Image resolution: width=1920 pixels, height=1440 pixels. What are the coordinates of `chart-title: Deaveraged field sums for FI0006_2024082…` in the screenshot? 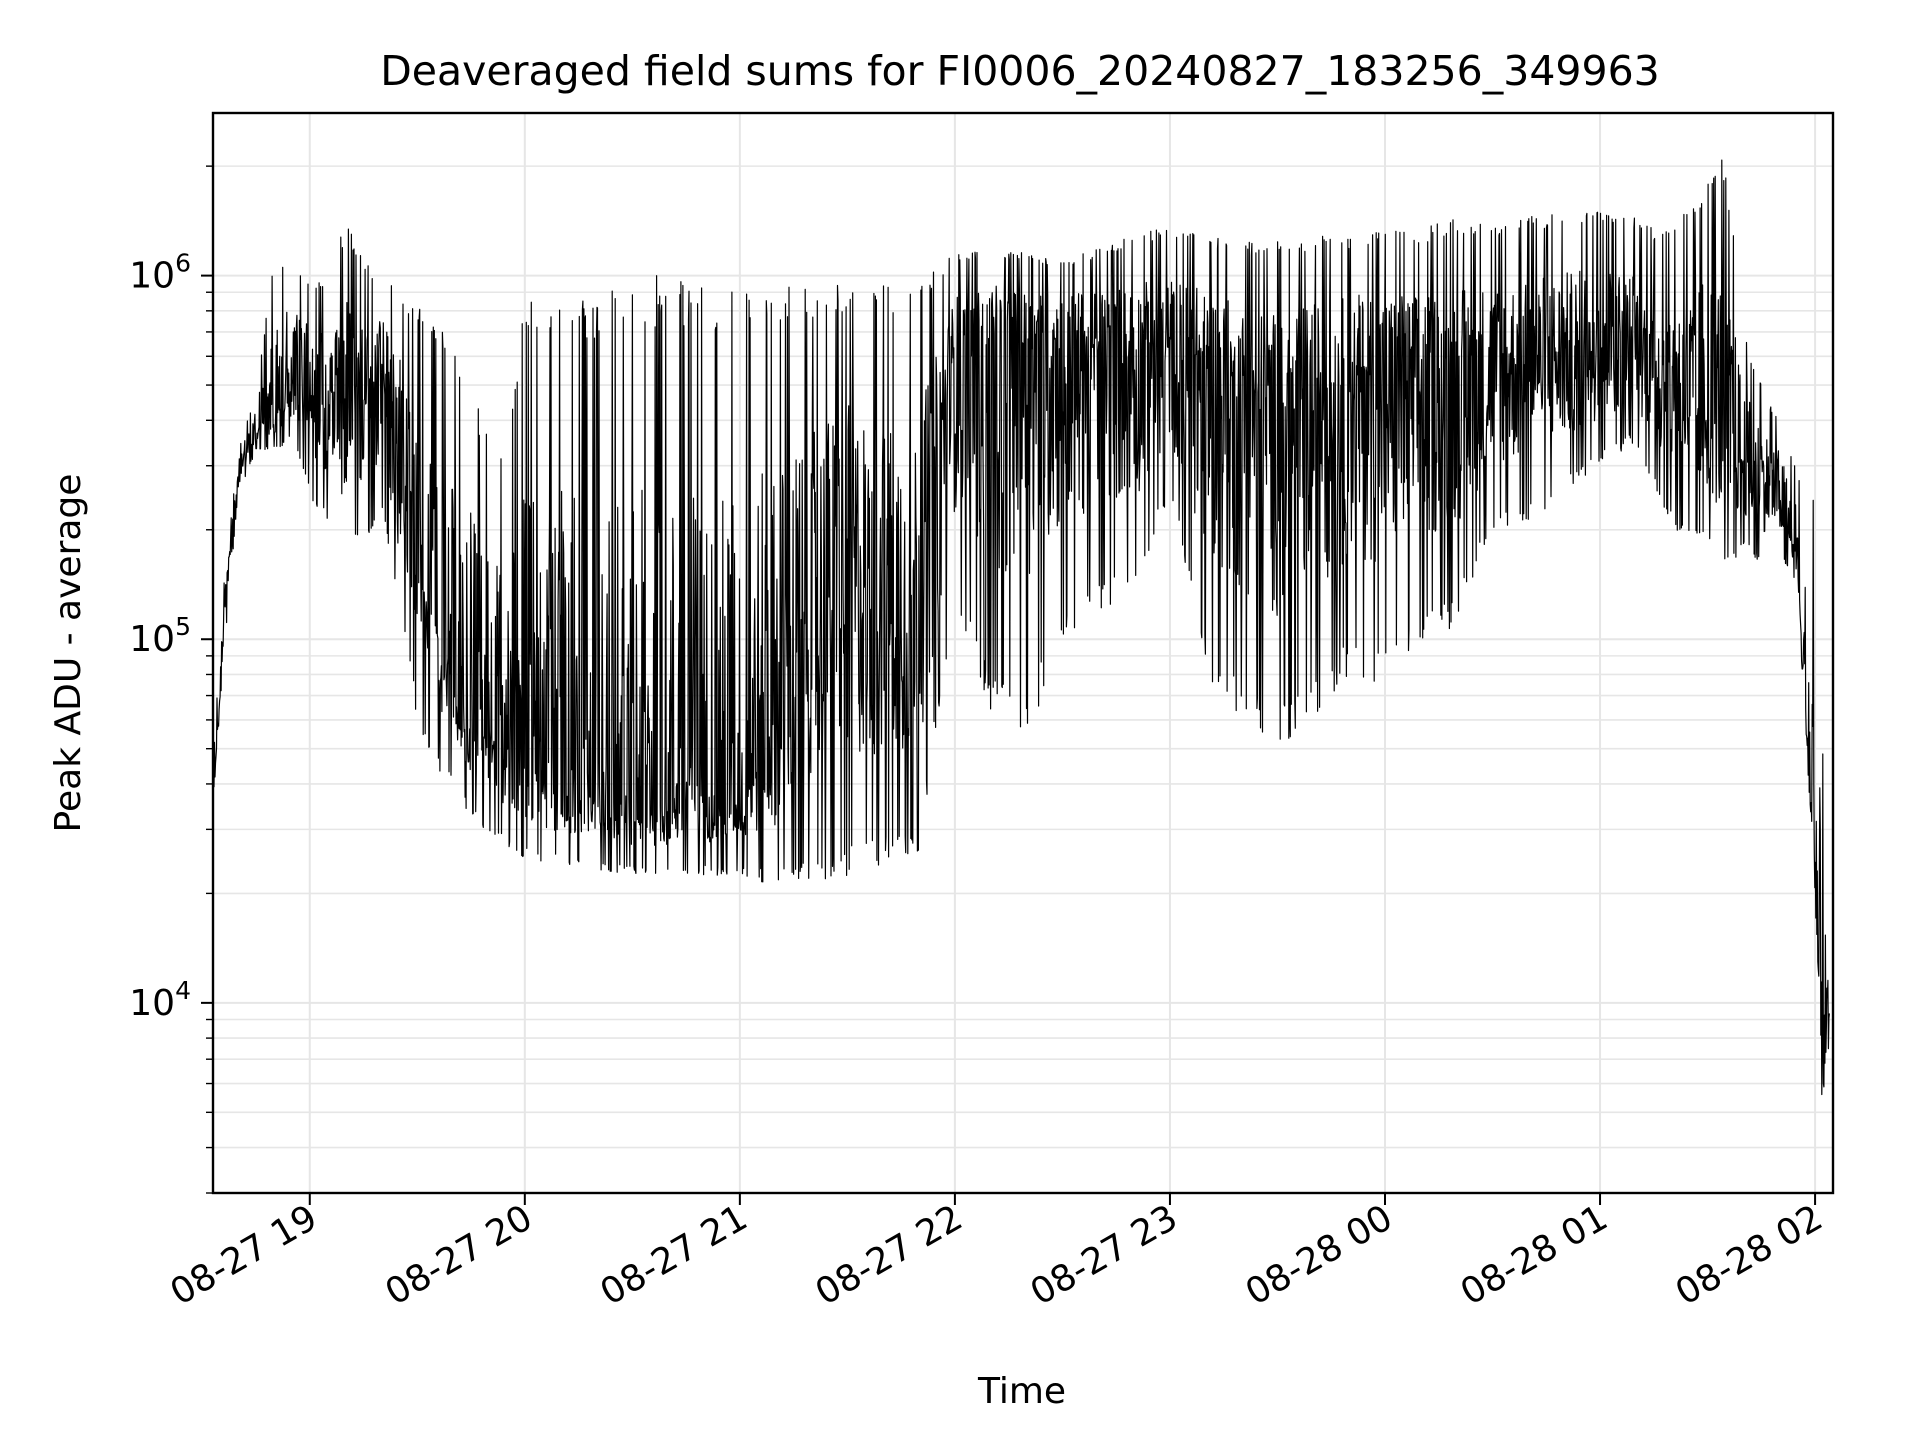 It's located at (1020, 71).